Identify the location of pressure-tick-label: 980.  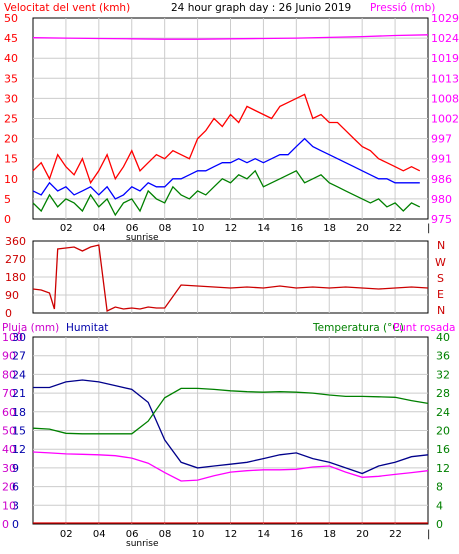
(441, 199).